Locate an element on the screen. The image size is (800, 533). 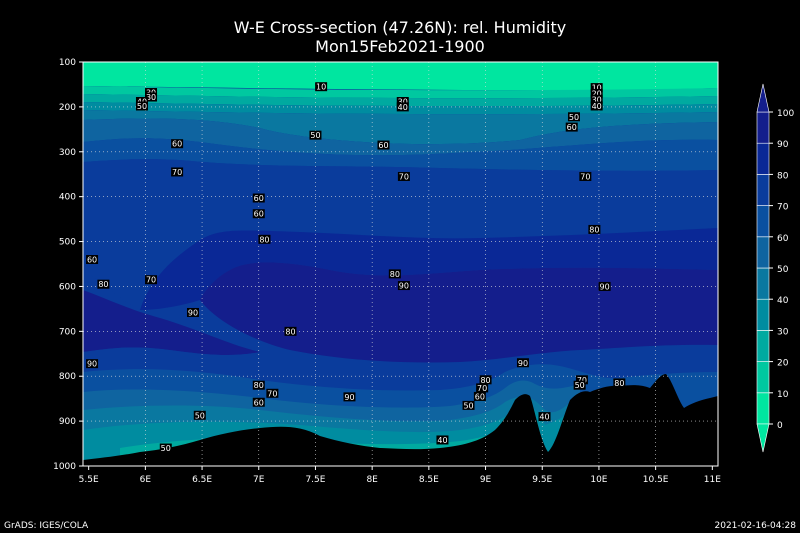
colorbar: 0 10 20 30 40 50 60 70 80 90 100 is located at coordinates (775, 268).